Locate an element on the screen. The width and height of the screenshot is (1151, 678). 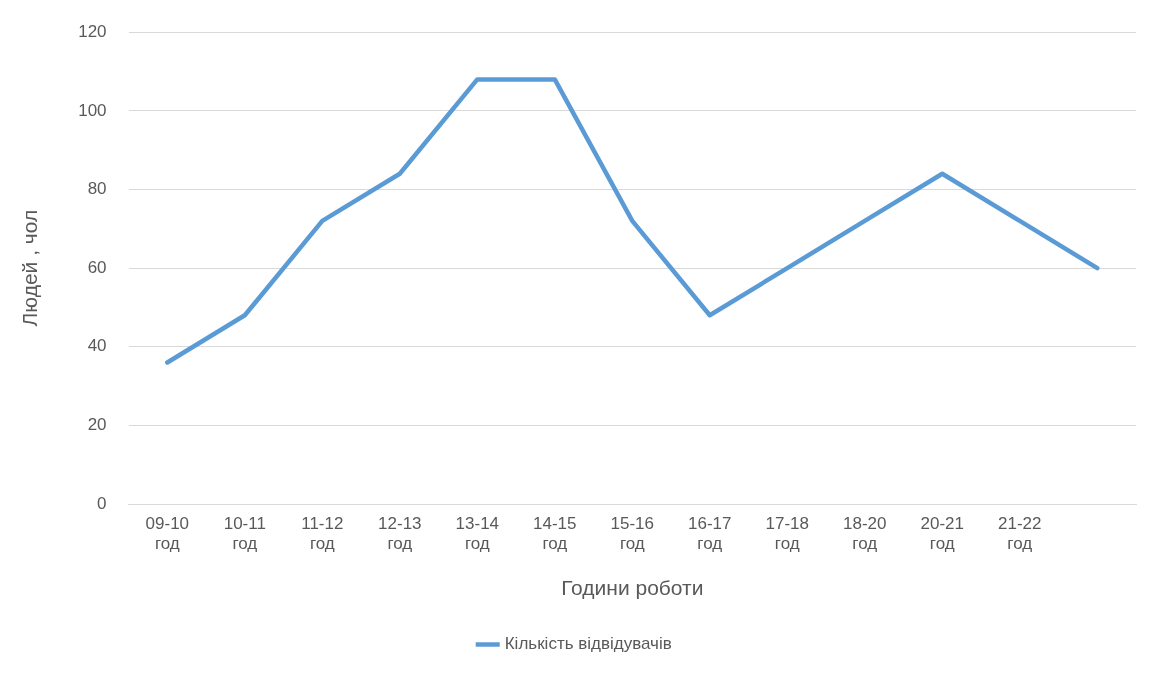
x-tick-label: 17-18 год is located at coordinates (787, 533).